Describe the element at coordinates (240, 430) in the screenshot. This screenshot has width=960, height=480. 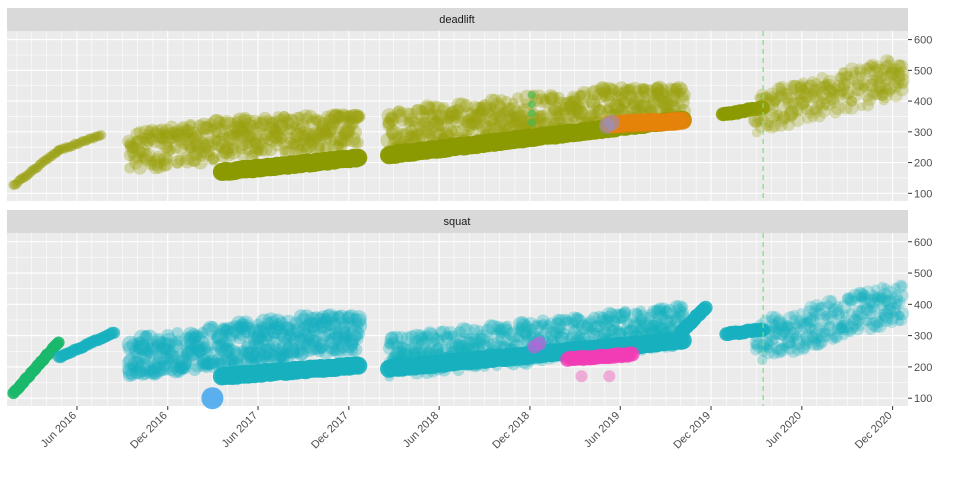
I see `x-tick-label: Jun 2017` at that location.